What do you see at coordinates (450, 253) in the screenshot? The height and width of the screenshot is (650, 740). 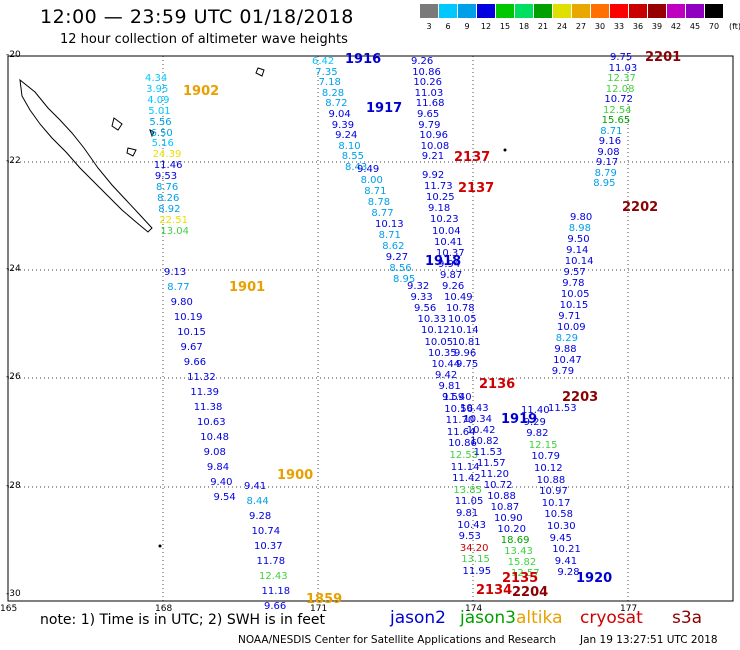 I see `wave-height-value: 10.37` at bounding box center [450, 253].